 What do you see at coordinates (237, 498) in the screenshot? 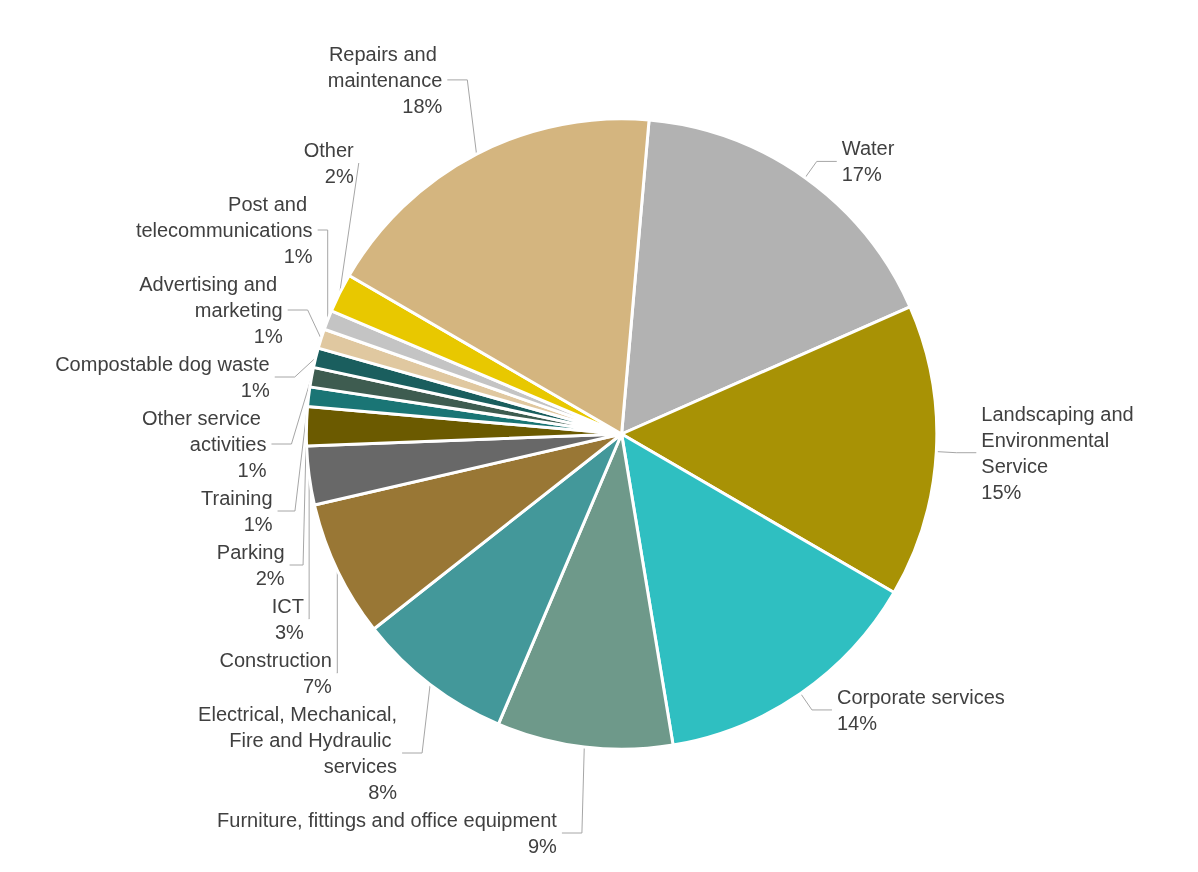
I see `slice-label: Training` at bounding box center [237, 498].